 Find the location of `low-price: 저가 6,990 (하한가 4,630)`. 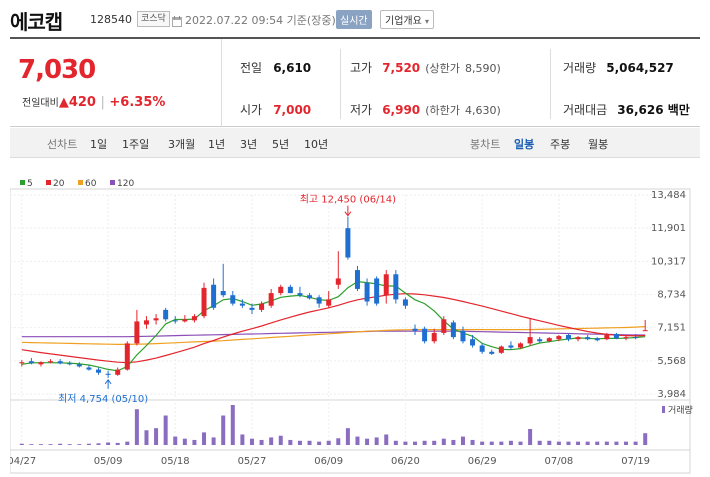

low-price: 저가 6,990 (하한가 4,630) is located at coordinates (425, 108).